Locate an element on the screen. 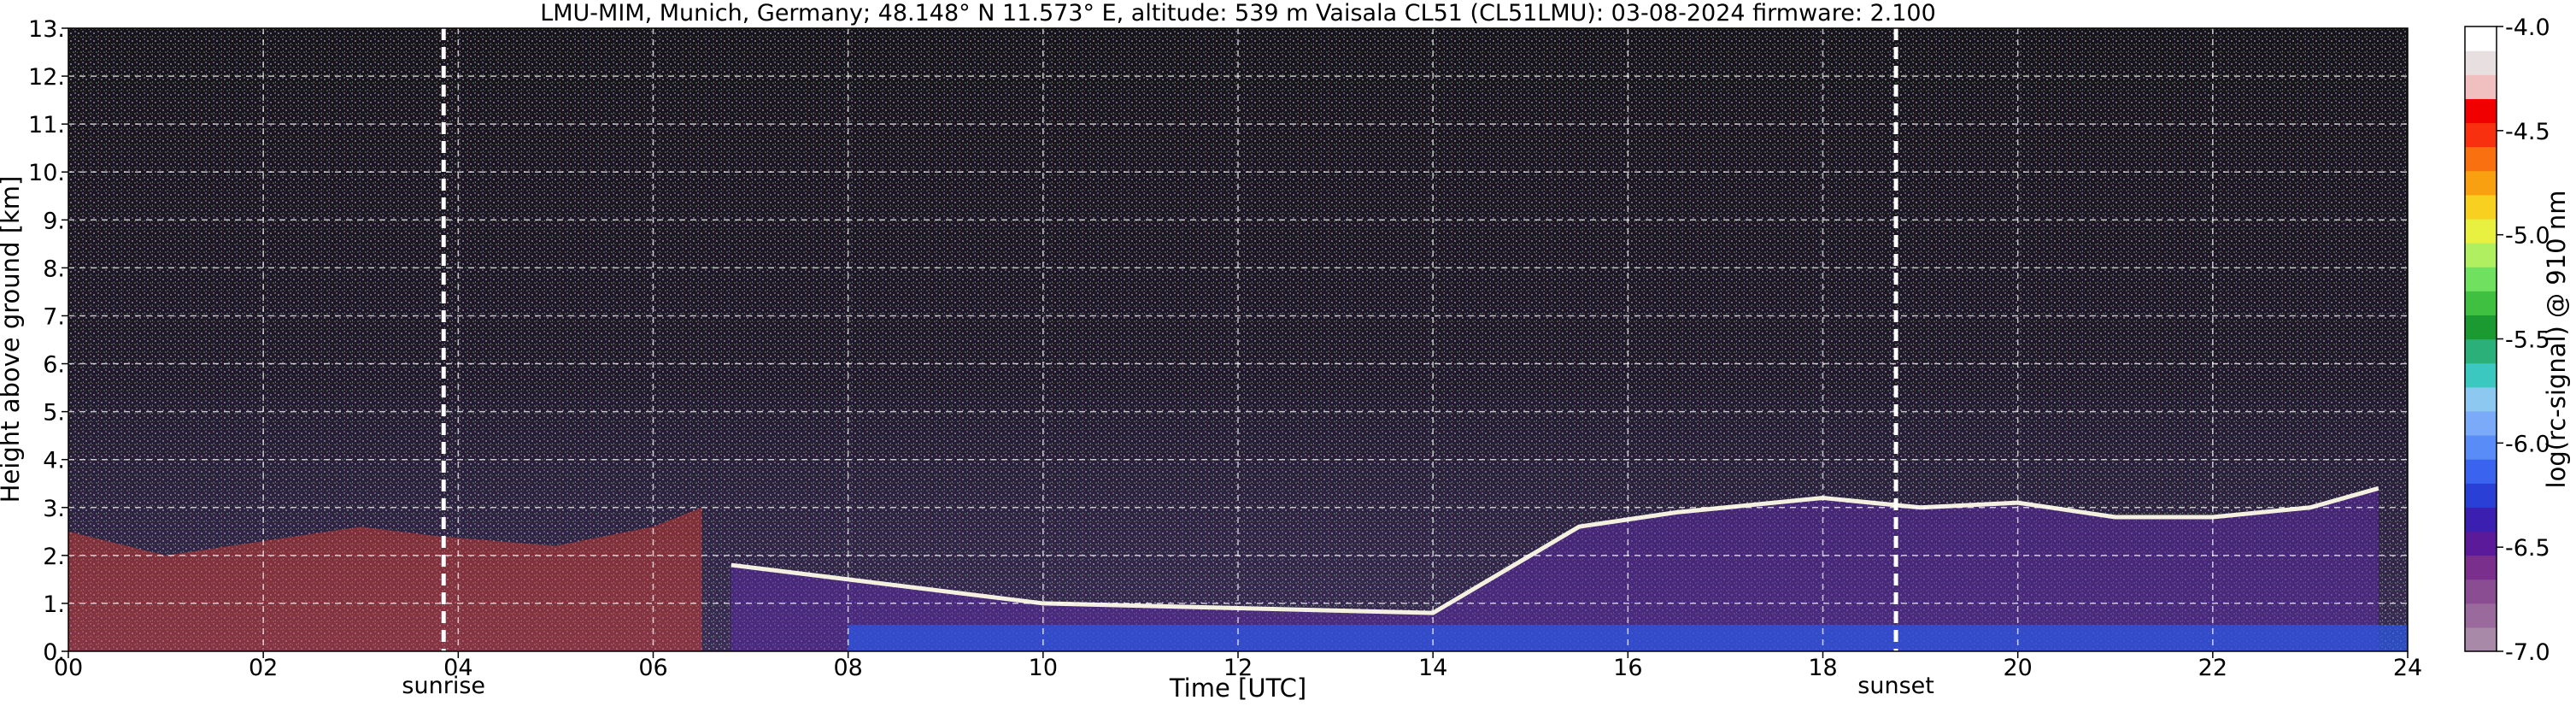 This screenshot has width=2576, height=706. y-tick-label: 5. is located at coordinates (54, 413).